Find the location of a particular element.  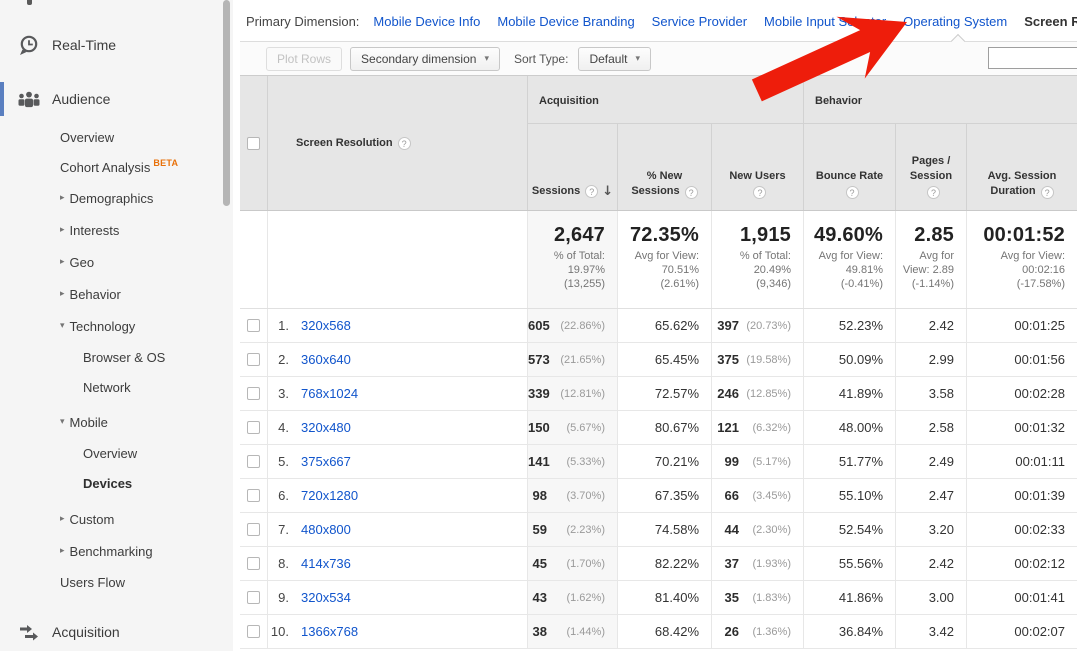

resolution-link: 1366x768 is located at coordinates (330, 631).